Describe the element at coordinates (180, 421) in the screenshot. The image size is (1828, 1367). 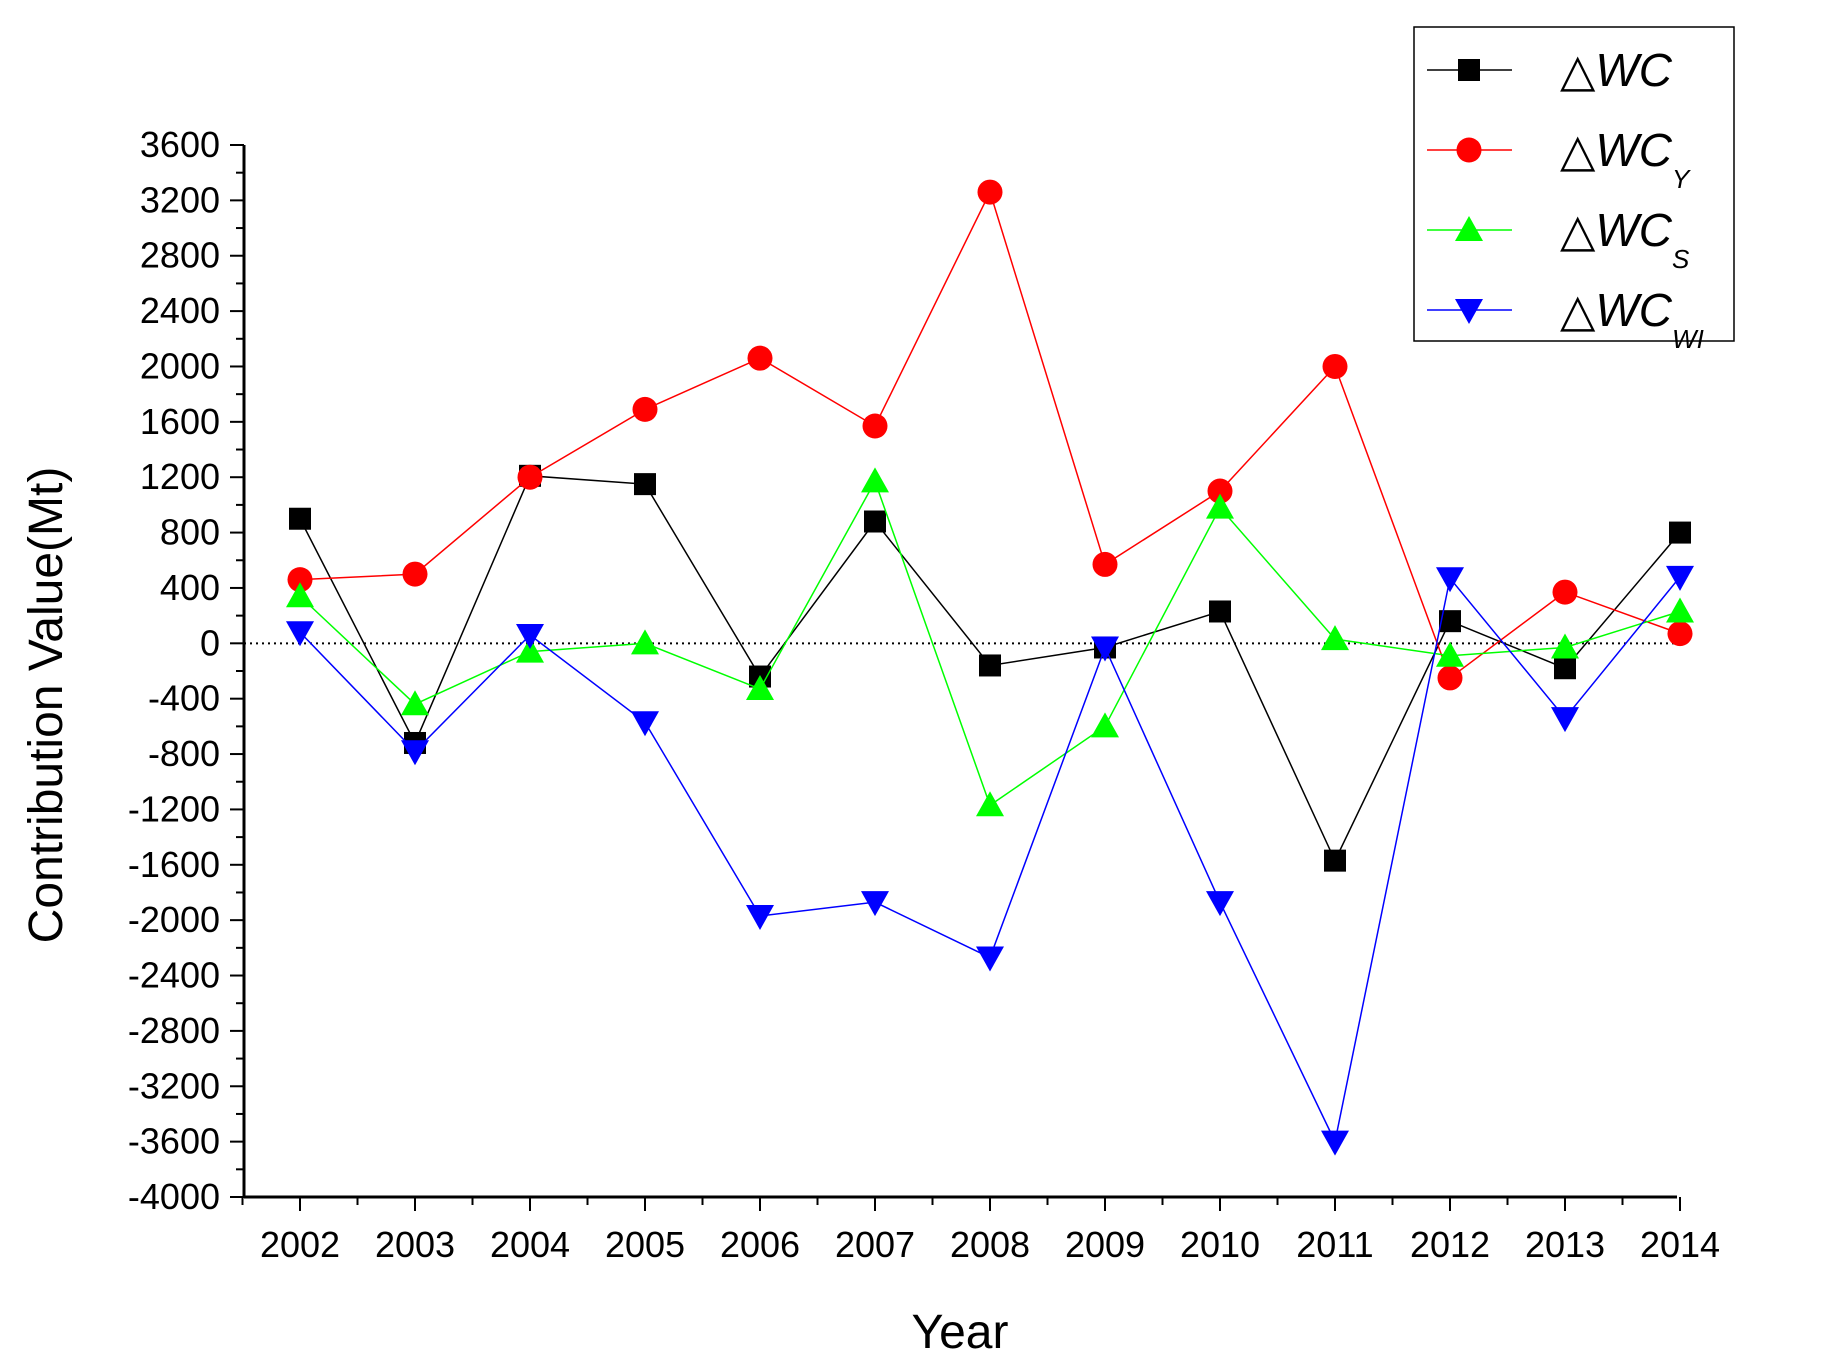
I see `y-tick-label: 1600` at that location.